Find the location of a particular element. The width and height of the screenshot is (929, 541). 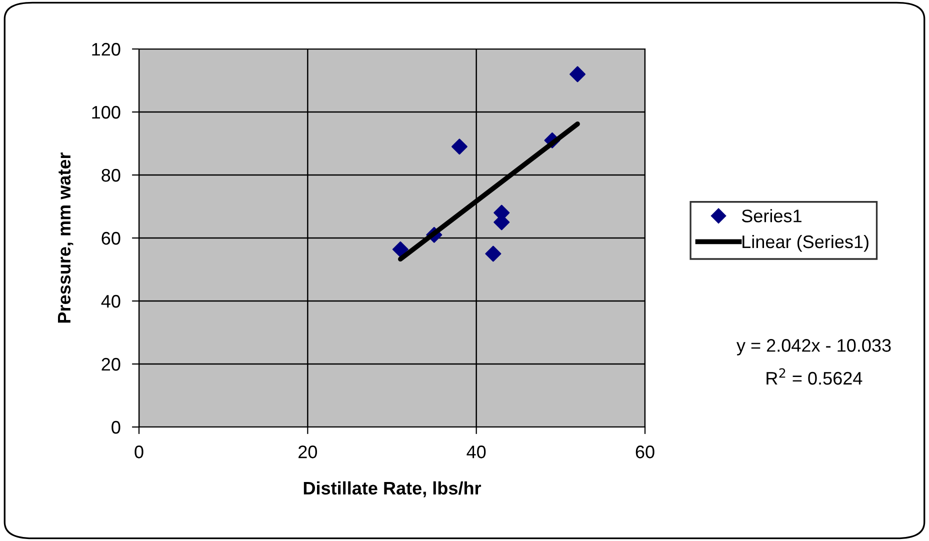

x-tick-label: 60 is located at coordinates (645, 452).